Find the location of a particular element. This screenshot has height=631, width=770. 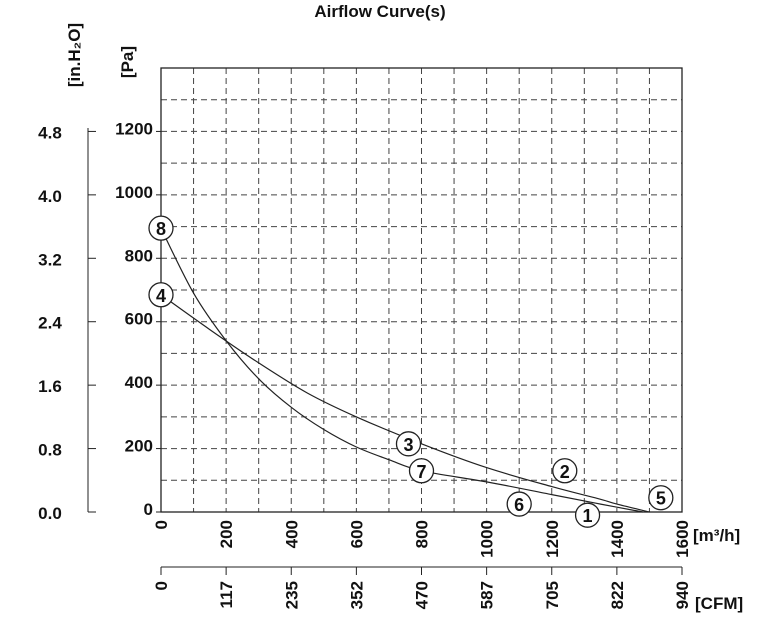

left-axis-tick-label: 4.0 is located at coordinates (50, 196).